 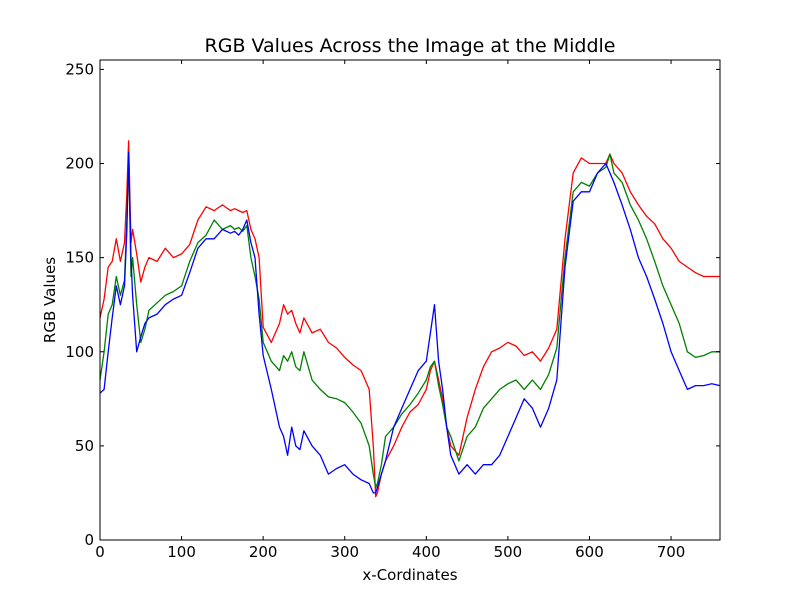 I want to click on x-tick-label: 600, so click(x=589, y=552).